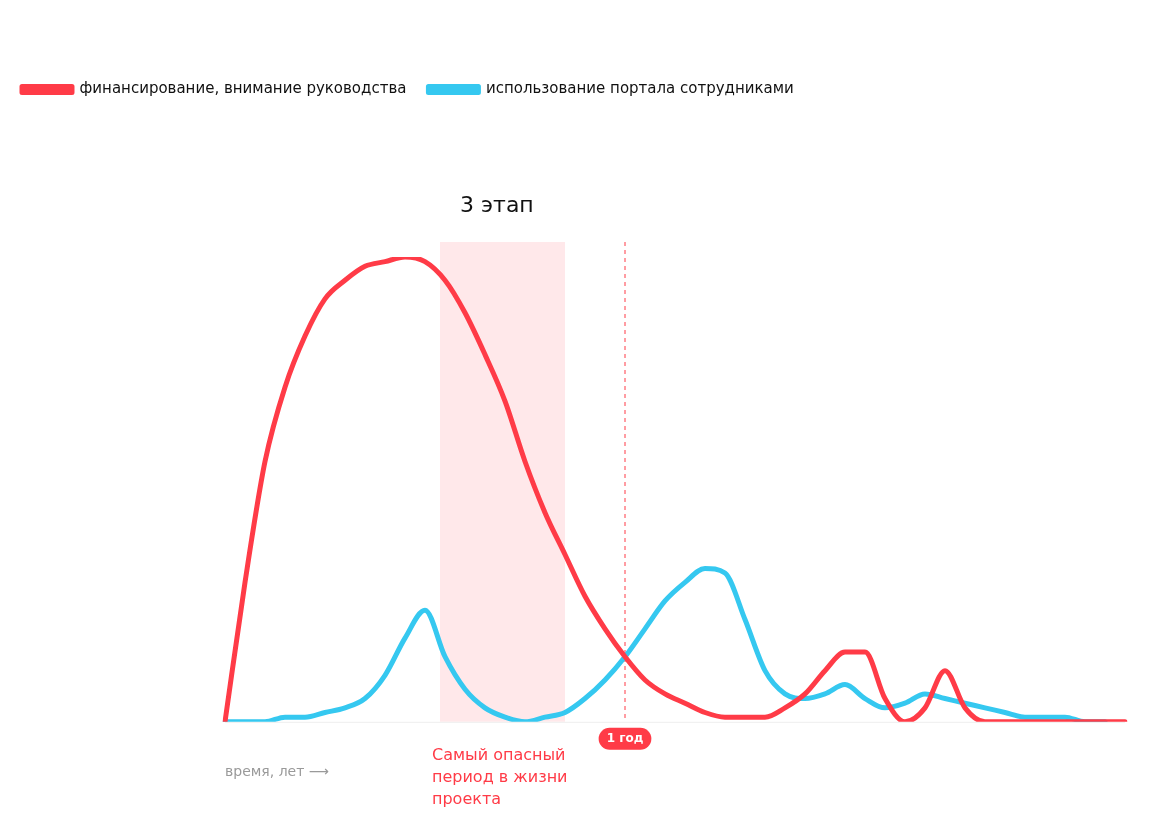 The height and width of the screenshot is (840, 1160). What do you see at coordinates (625, 737) in the screenshot?
I see `text: 1 год` at bounding box center [625, 737].